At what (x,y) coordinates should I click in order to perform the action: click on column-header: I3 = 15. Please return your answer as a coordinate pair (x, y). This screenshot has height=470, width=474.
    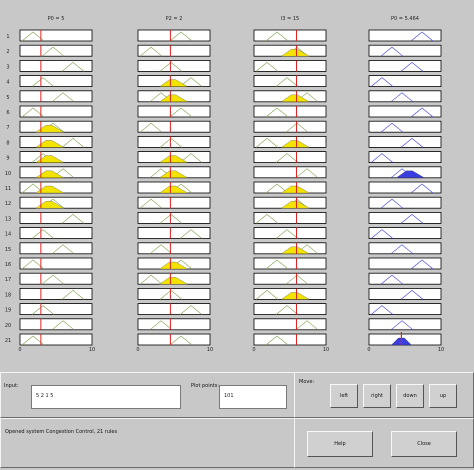
    Looking at the image, I should click on (290, 19).